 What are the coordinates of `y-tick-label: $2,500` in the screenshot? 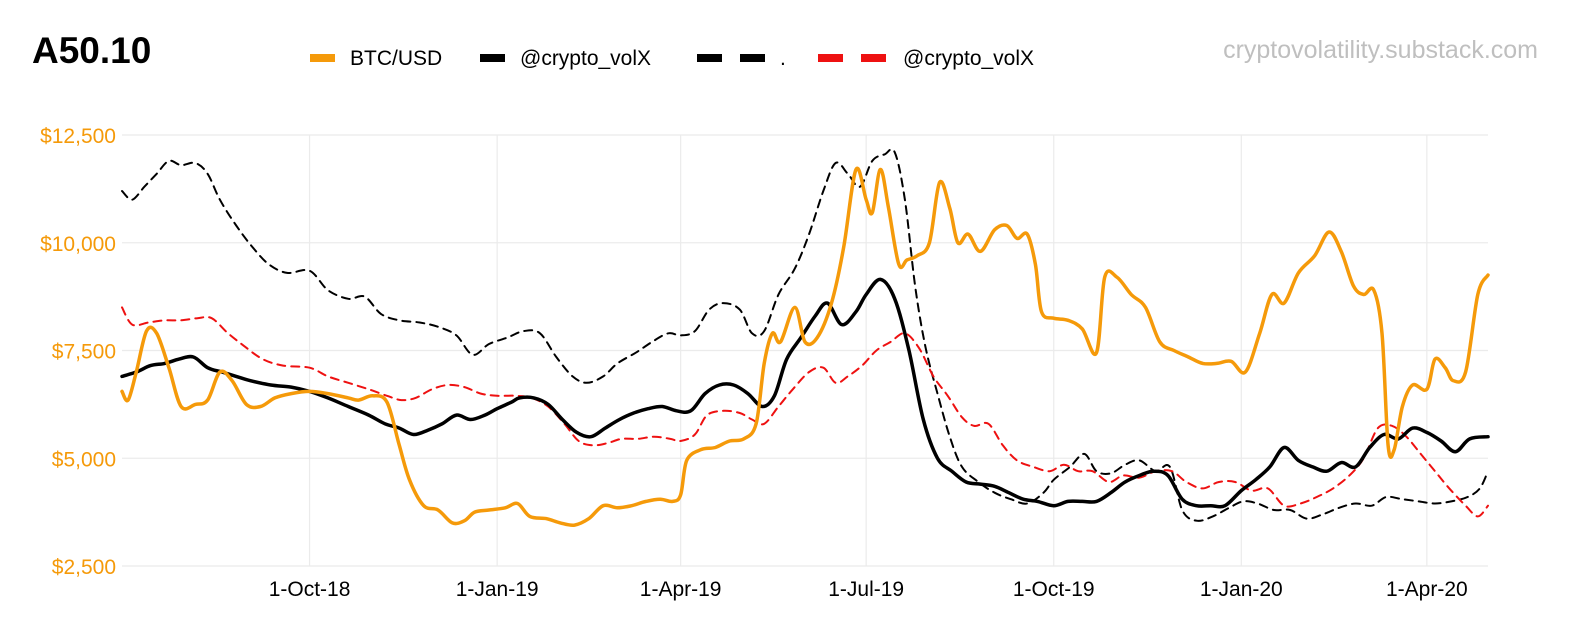 It's located at (84, 567).